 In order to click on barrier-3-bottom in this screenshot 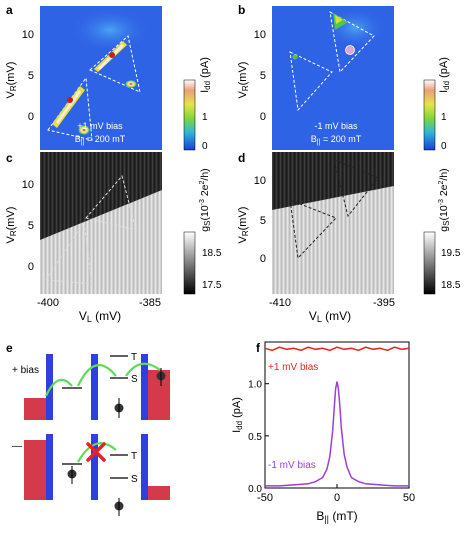, I will do `click(144, 467)`.